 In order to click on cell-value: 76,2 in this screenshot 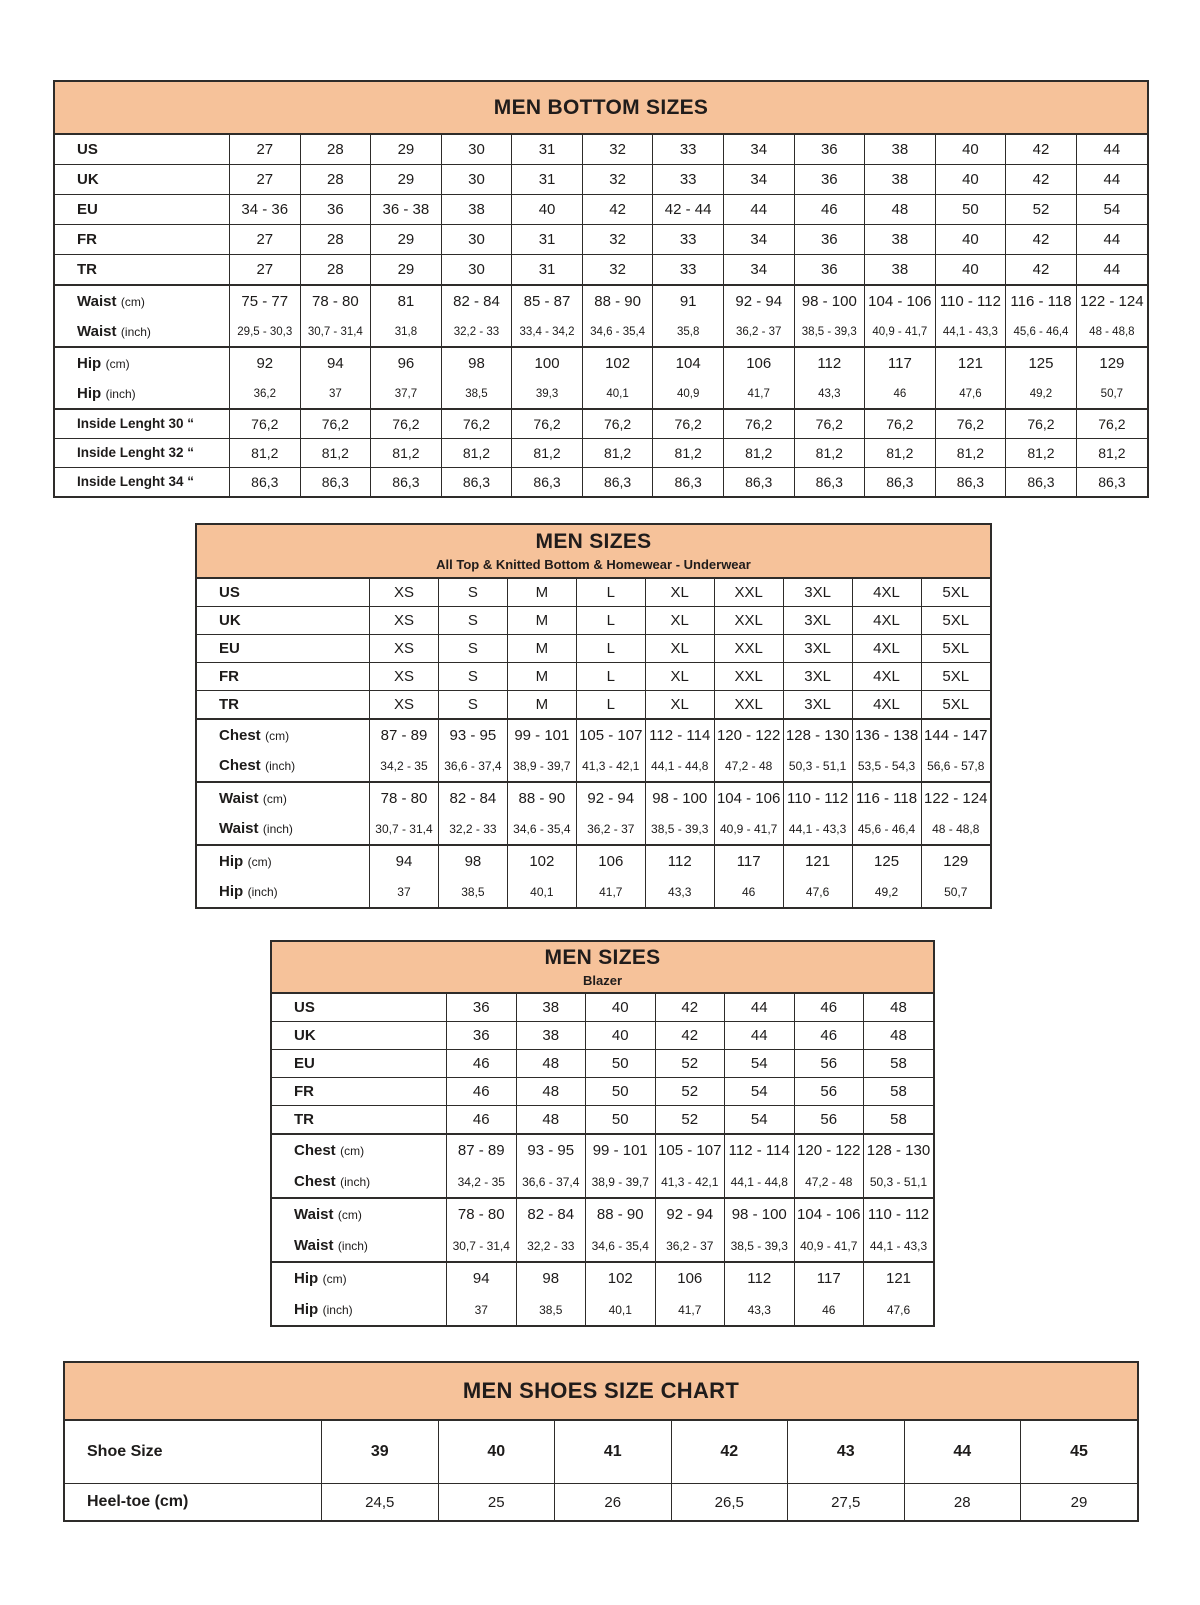, I will do `click(1111, 423)`.